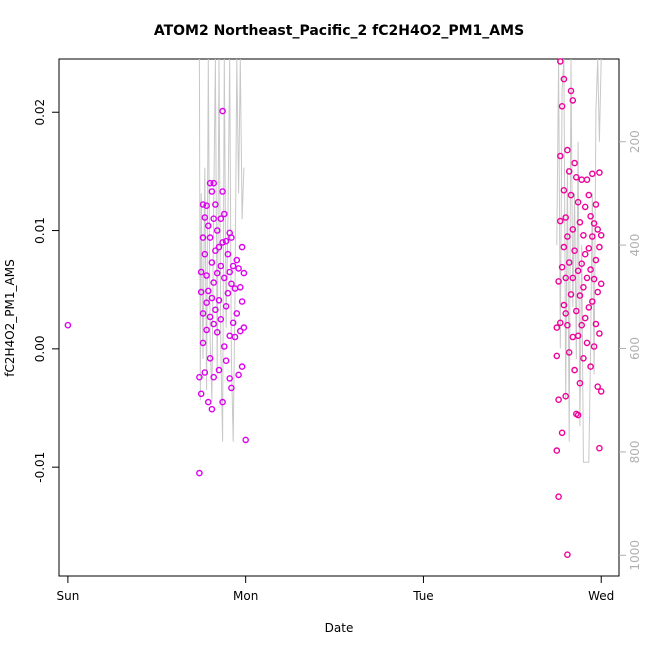 The width and height of the screenshot is (650, 650). What do you see at coordinates (40, 112) in the screenshot?
I see `y-tick-label: 0.02` at bounding box center [40, 112].